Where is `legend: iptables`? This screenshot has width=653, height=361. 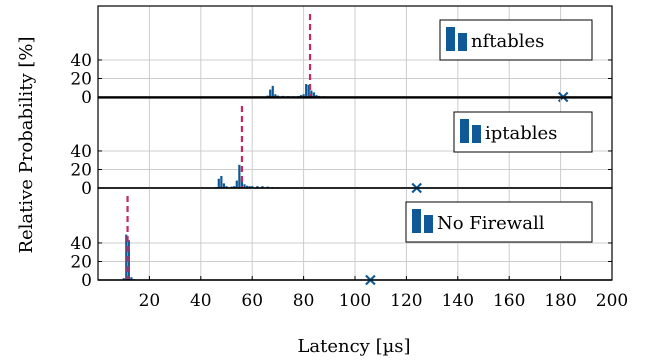
legend: iptables is located at coordinates (523, 132).